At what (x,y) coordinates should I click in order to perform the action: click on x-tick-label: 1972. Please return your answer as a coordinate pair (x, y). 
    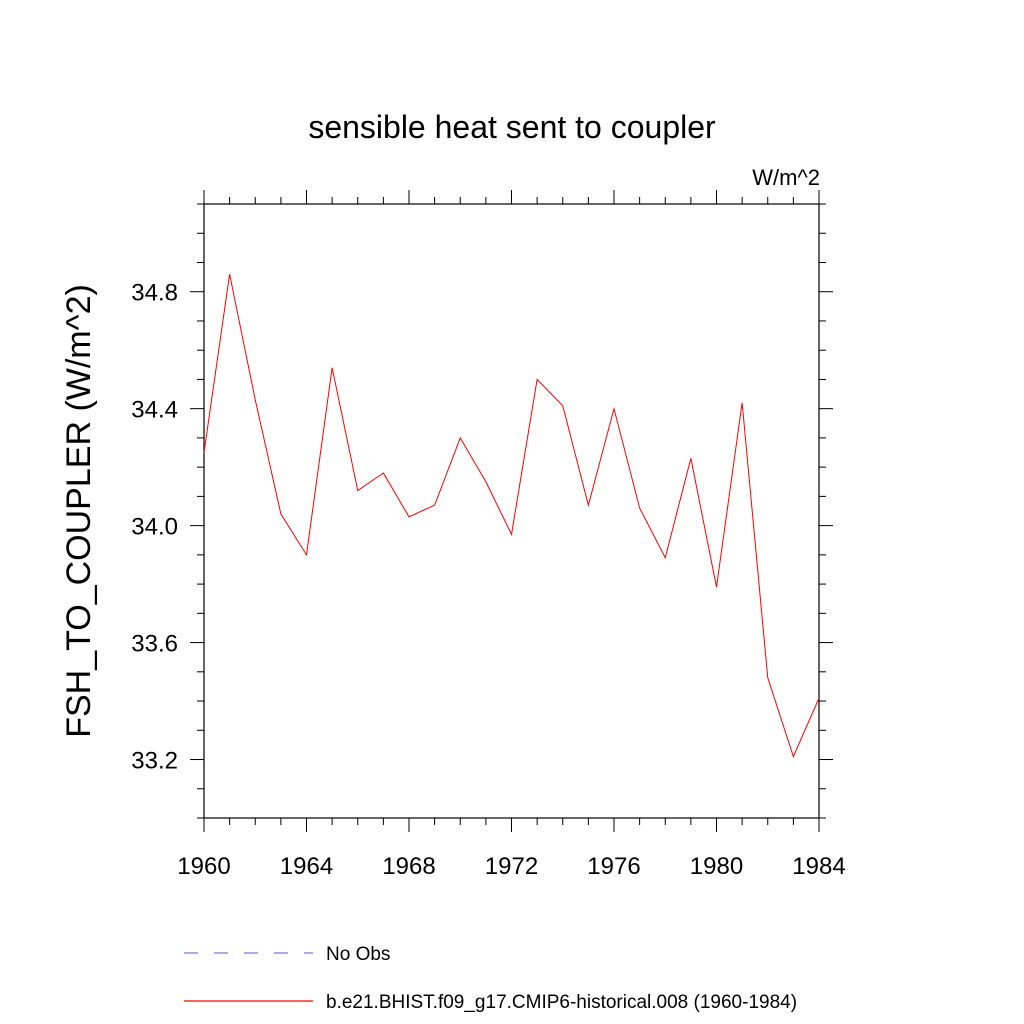
    Looking at the image, I should click on (511, 866).